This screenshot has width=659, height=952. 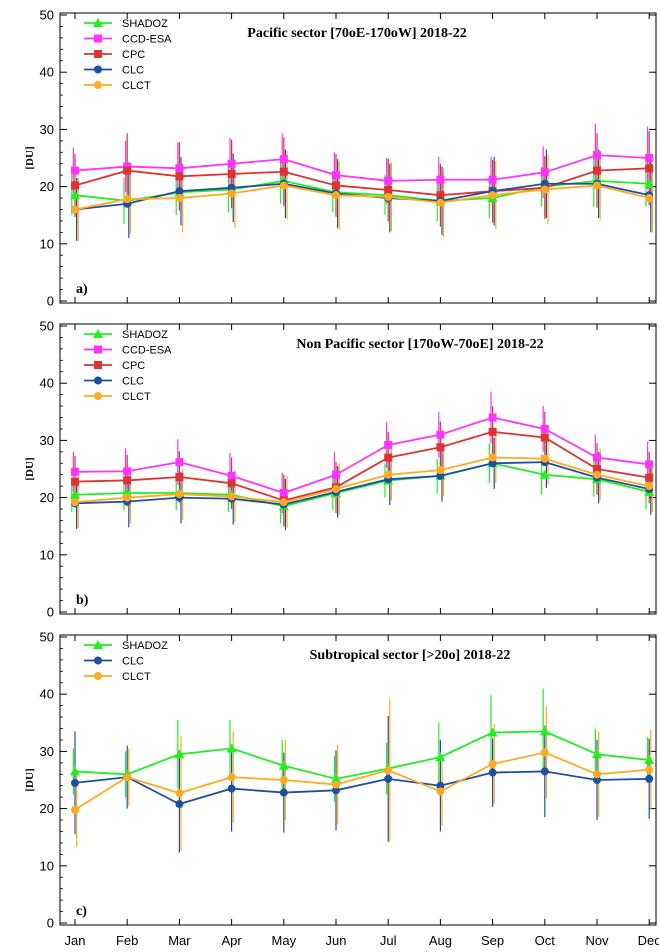 I want to click on legend-entry: CCD-ESA, so click(x=147, y=351).